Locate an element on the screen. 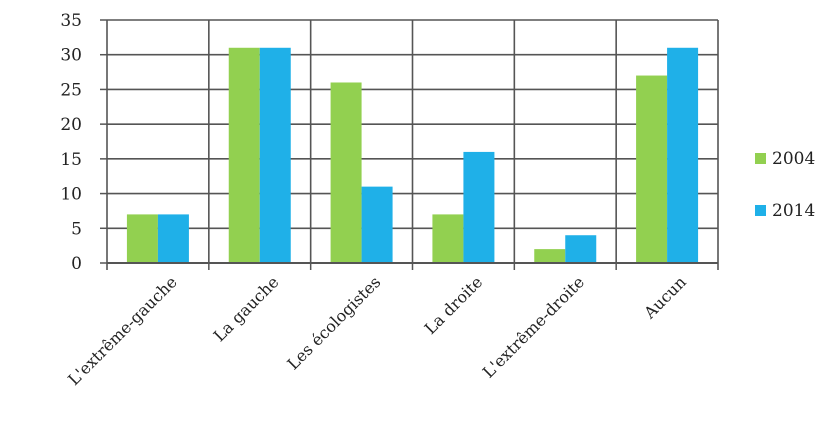 Image resolution: width=834 pixels, height=434 pixels. x-tick-label: L'extrême-gauche is located at coordinates (122, 330).